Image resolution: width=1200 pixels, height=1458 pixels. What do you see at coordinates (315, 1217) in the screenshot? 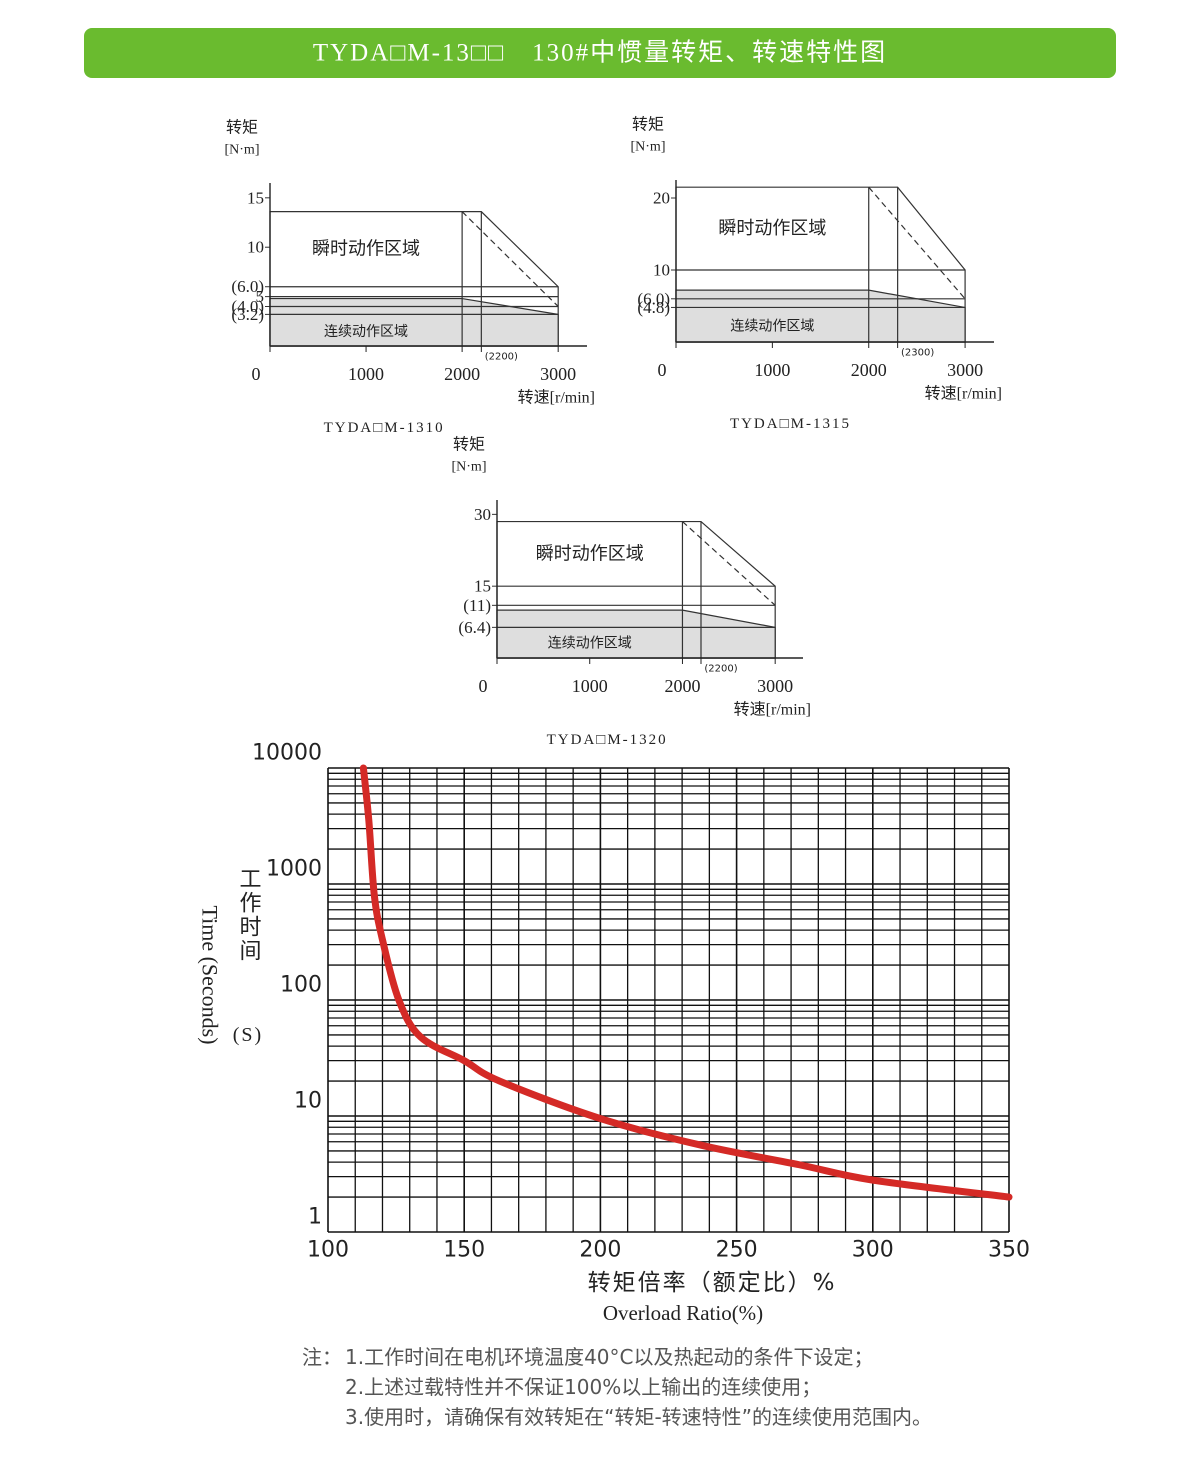
I see `y-tick-label: 1` at bounding box center [315, 1217].